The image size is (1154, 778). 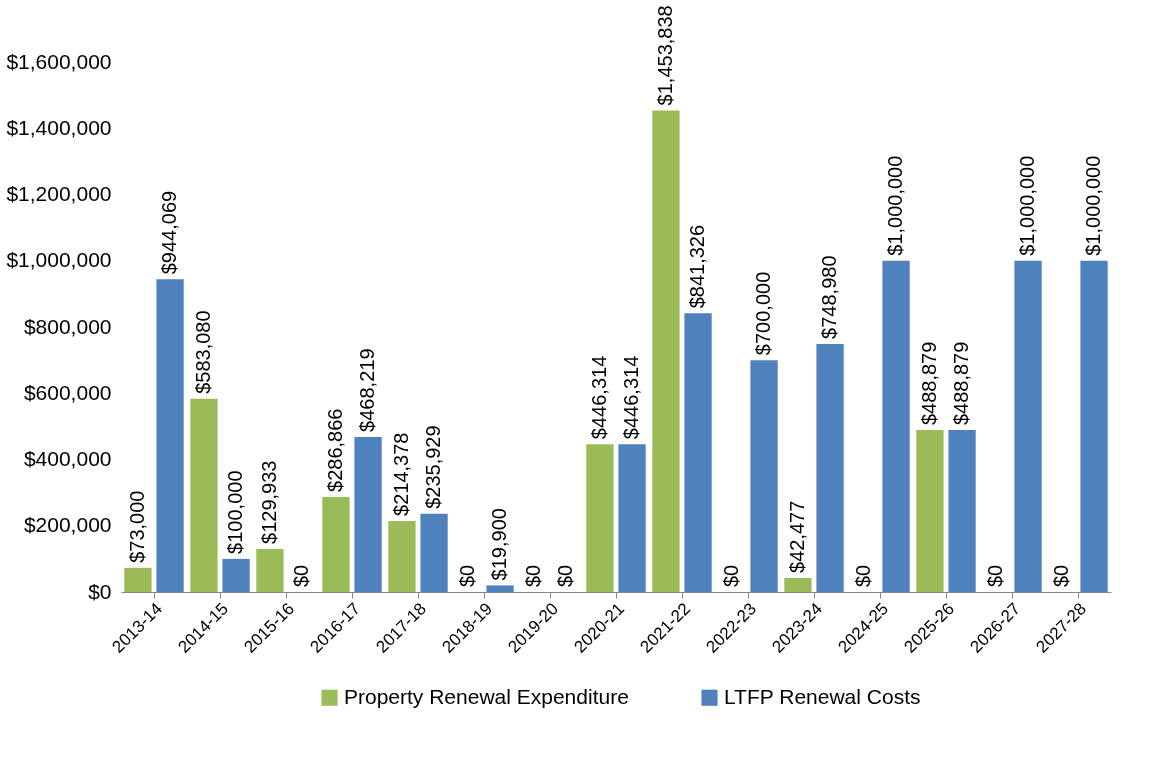 What do you see at coordinates (268, 502) in the screenshot?
I see `data-label: $129,933` at bounding box center [268, 502].